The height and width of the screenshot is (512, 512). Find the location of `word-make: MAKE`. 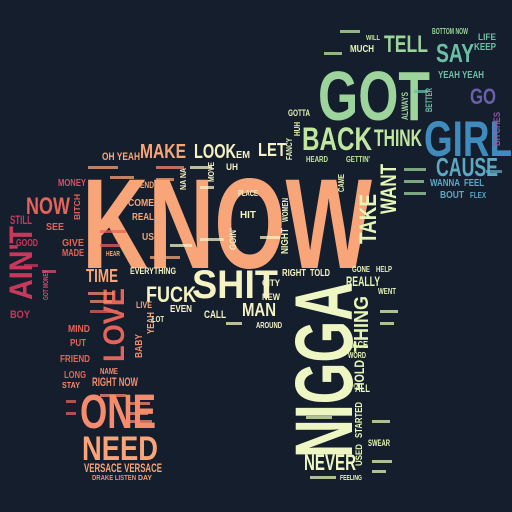

word-make: MAKE is located at coordinates (163, 152).